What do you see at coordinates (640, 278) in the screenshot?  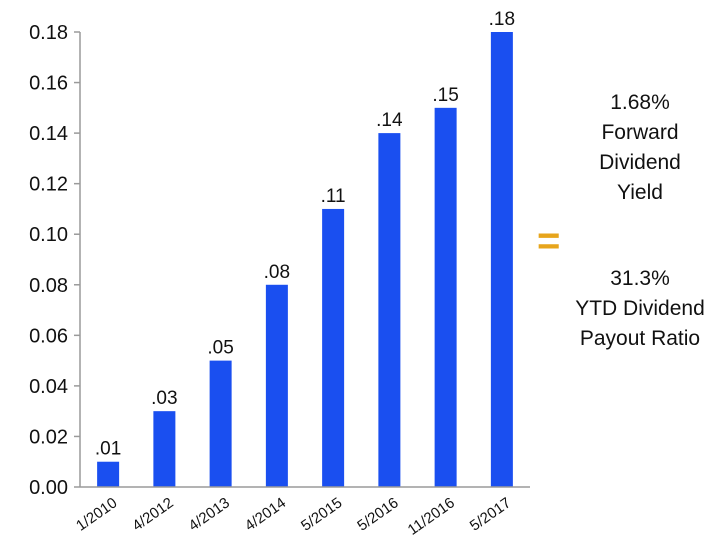 I see `payout-value: 31.3%` at bounding box center [640, 278].